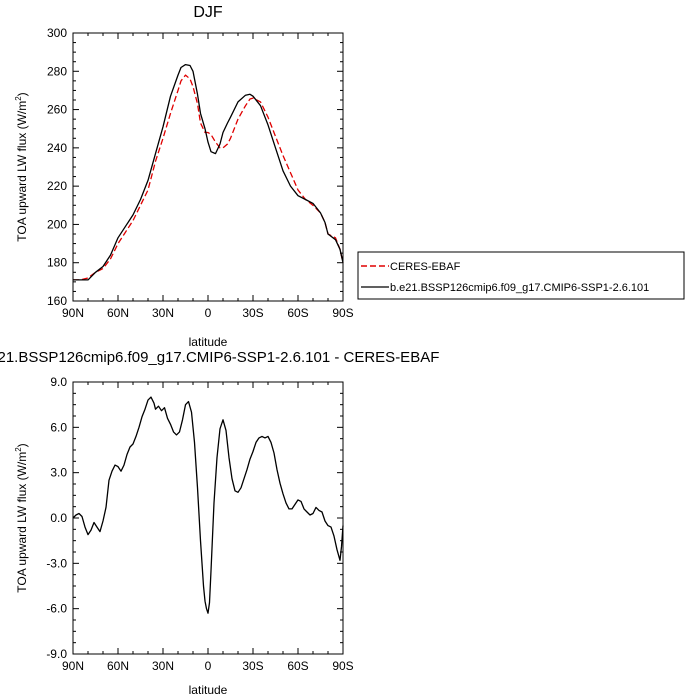 The height and width of the screenshot is (700, 700). What do you see at coordinates (297, 313) in the screenshot?
I see `chart-djf-x-tick-label: 60S` at bounding box center [297, 313].